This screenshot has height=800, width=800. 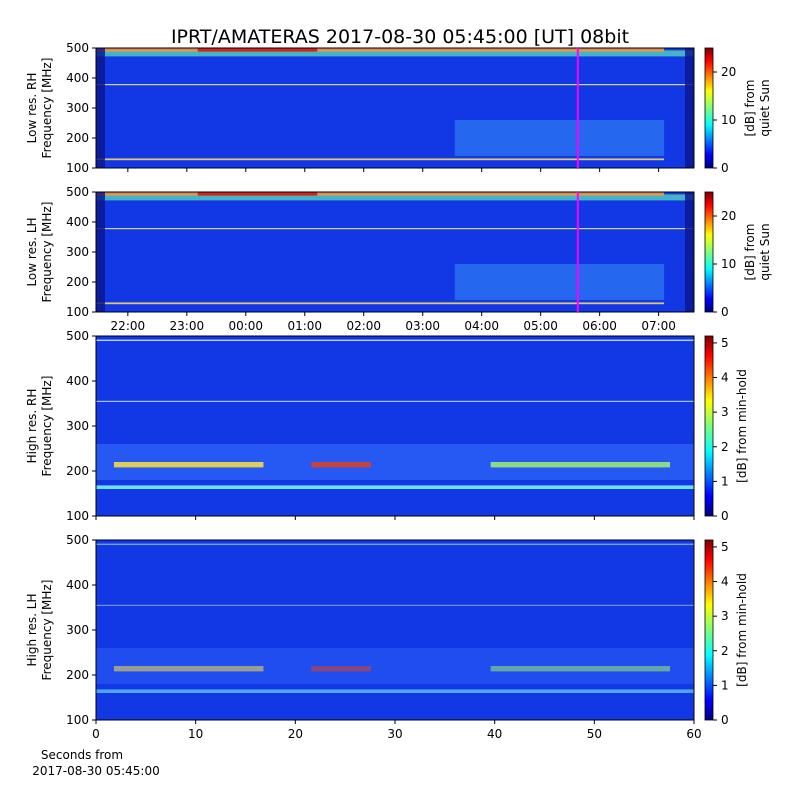 I want to click on x-tick-label: 00:00, so click(x=245, y=326).